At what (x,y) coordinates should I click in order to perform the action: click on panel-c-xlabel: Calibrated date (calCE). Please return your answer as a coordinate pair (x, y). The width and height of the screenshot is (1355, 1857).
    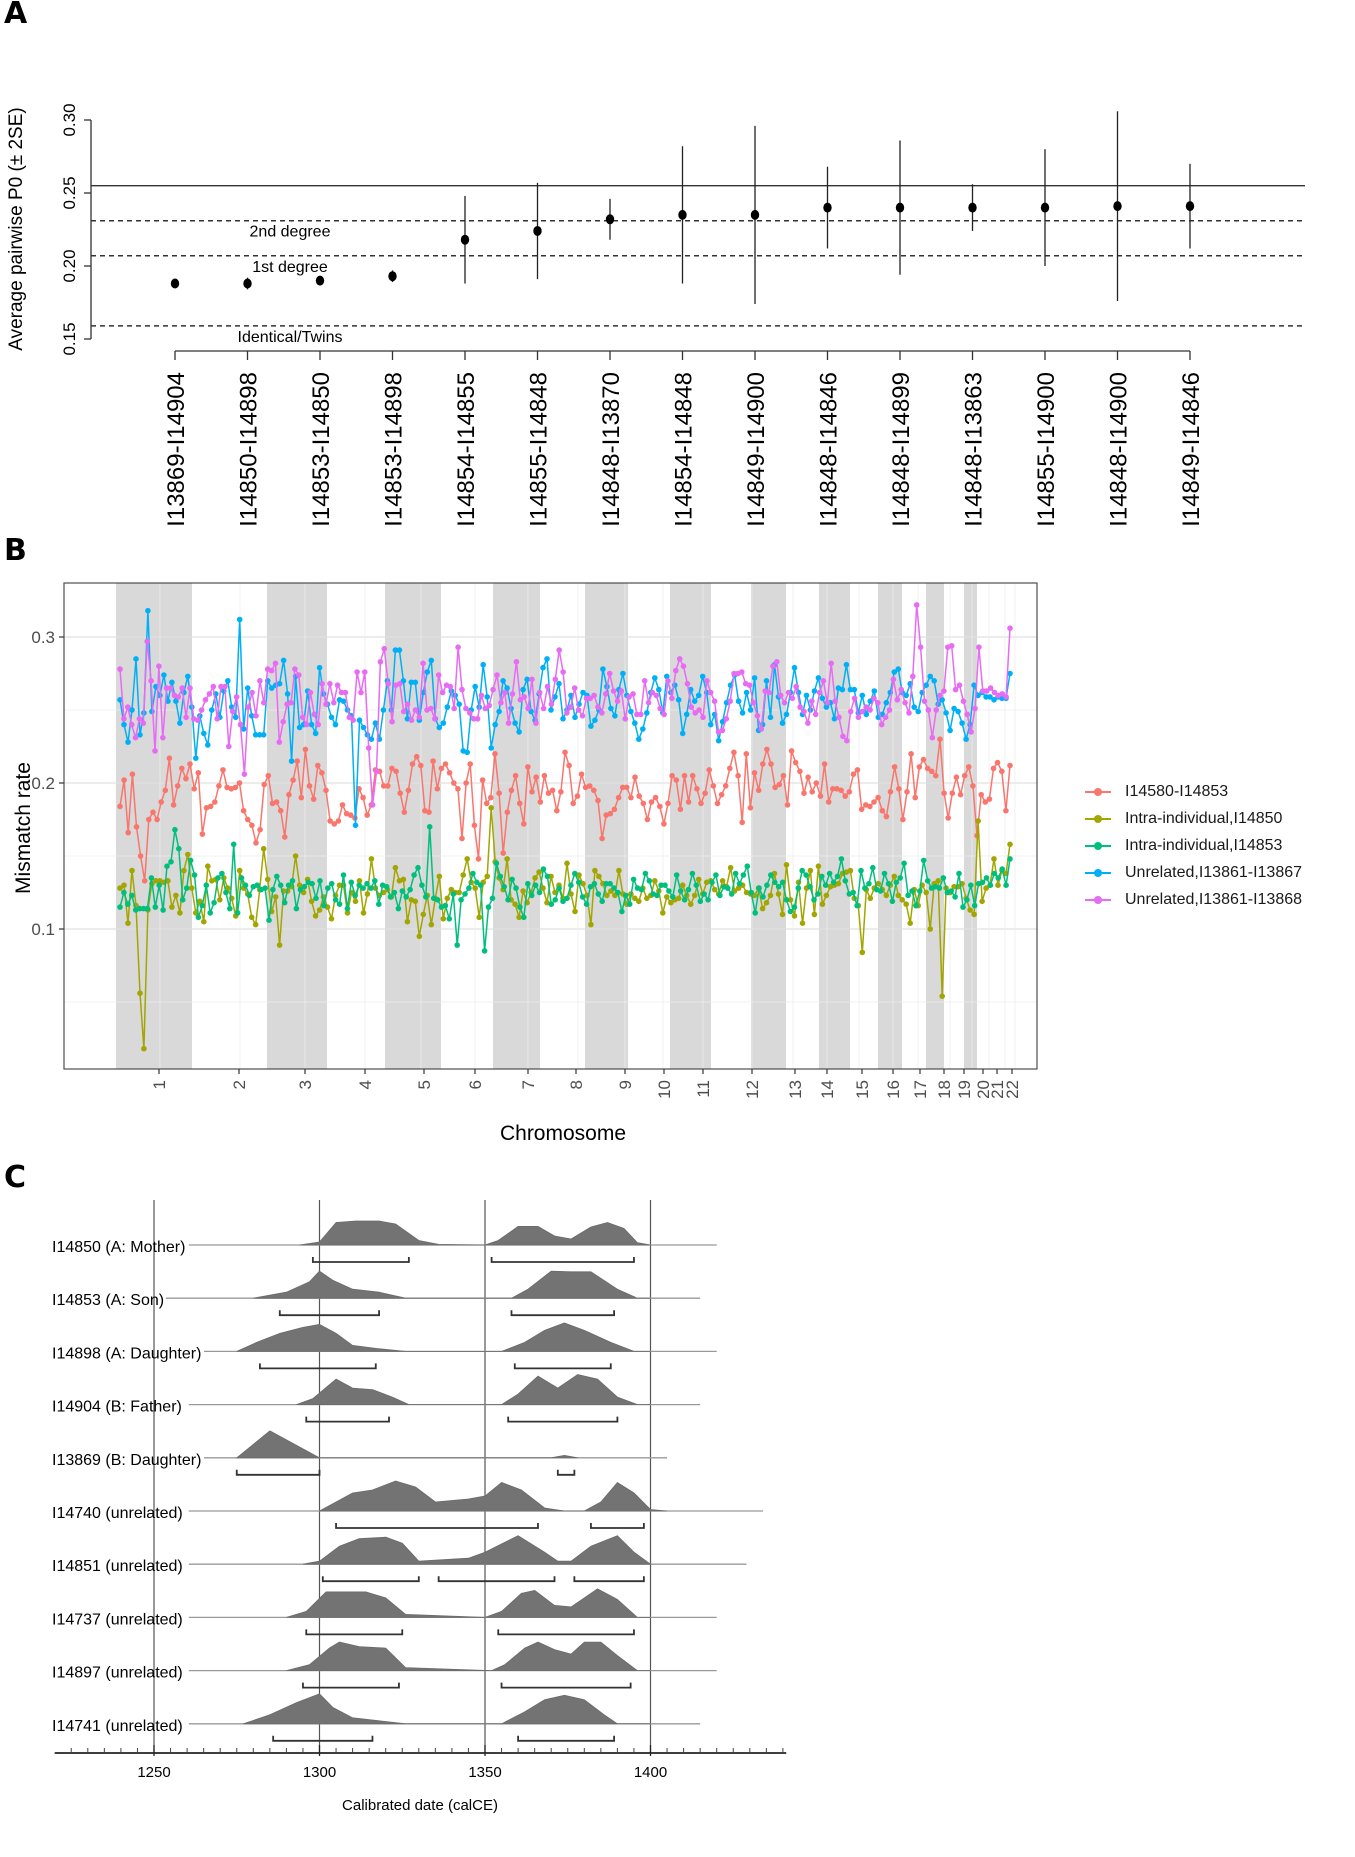
    Looking at the image, I should click on (420, 1805).